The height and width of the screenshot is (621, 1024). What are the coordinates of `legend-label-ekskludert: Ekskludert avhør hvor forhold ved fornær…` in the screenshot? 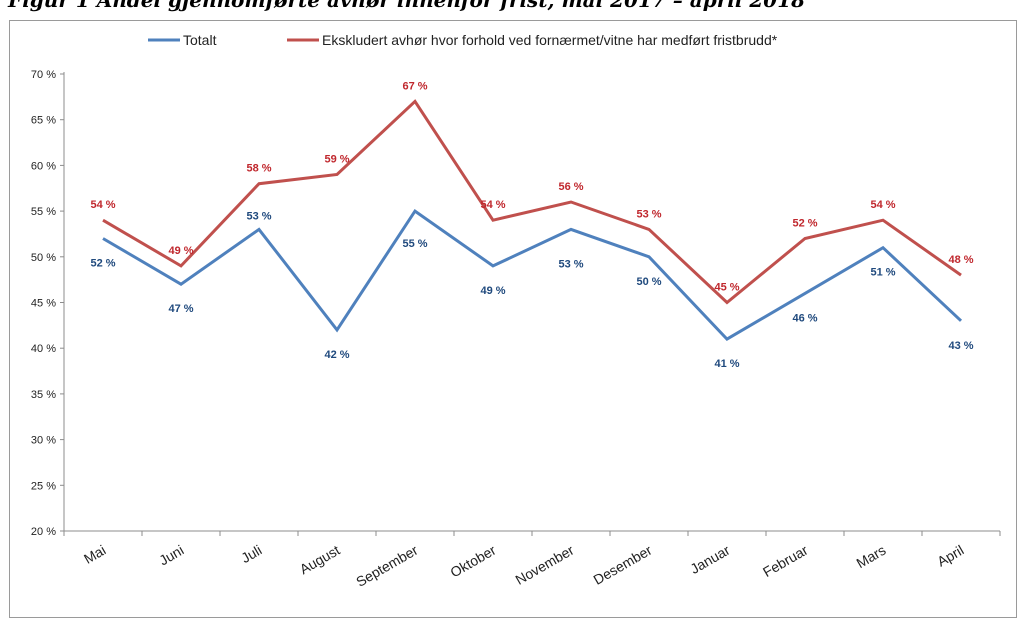 It's located at (550, 40).